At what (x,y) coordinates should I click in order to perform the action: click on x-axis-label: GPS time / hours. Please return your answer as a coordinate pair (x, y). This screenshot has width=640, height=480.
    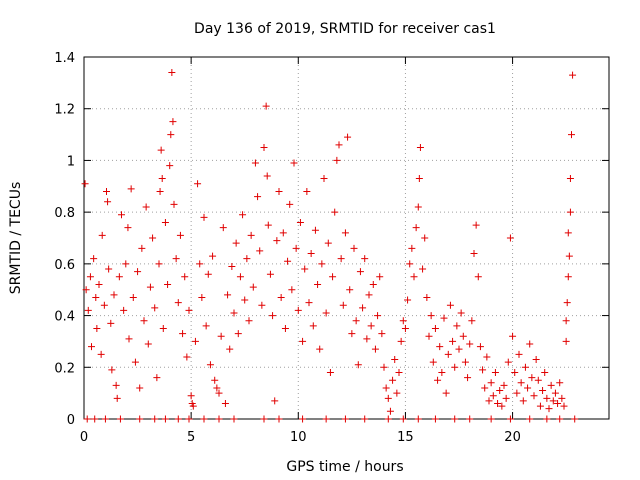
    Looking at the image, I should click on (344, 467).